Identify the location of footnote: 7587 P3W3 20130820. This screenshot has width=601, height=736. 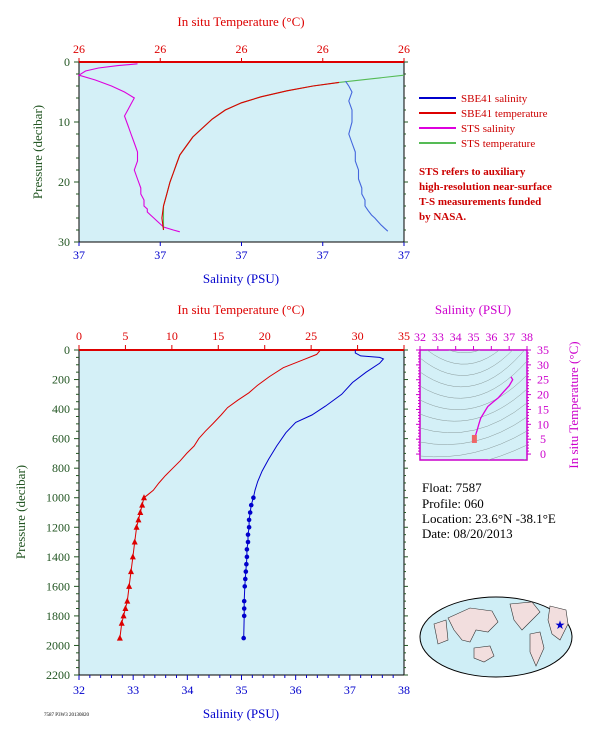
(67, 715).